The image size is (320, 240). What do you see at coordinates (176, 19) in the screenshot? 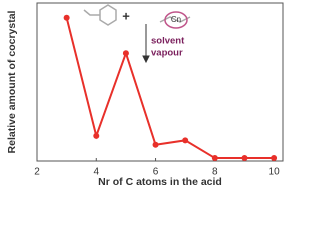
I see `molecule-label: Cn` at bounding box center [176, 19].